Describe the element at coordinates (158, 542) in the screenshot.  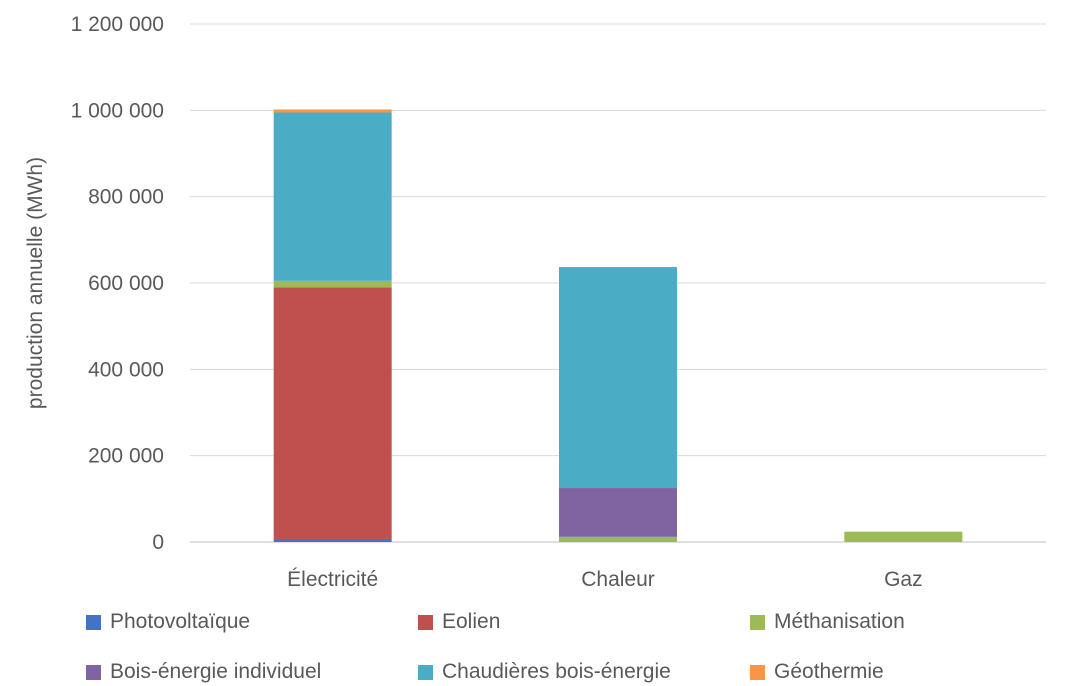
I see `y-tick-label: 0` at that location.